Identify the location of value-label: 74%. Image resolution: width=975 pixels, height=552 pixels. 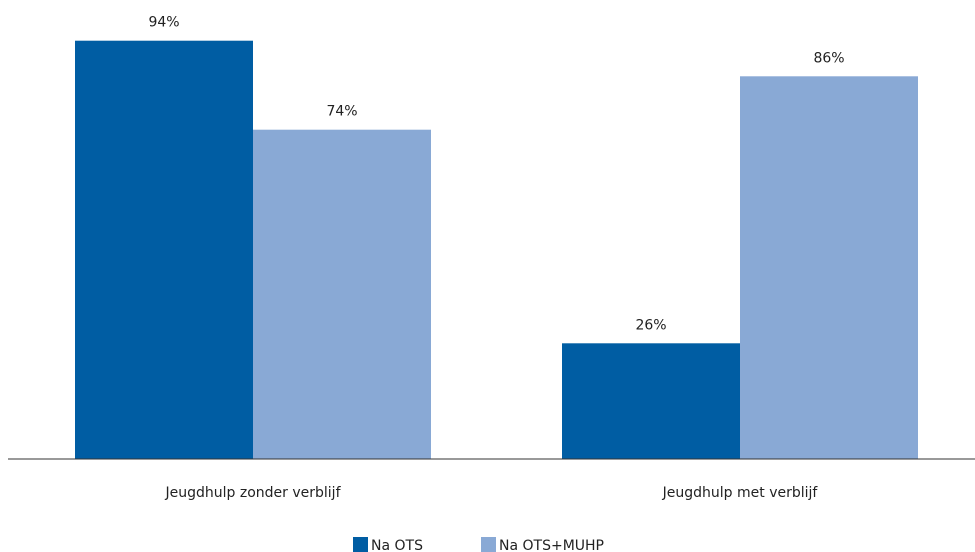
(341, 112).